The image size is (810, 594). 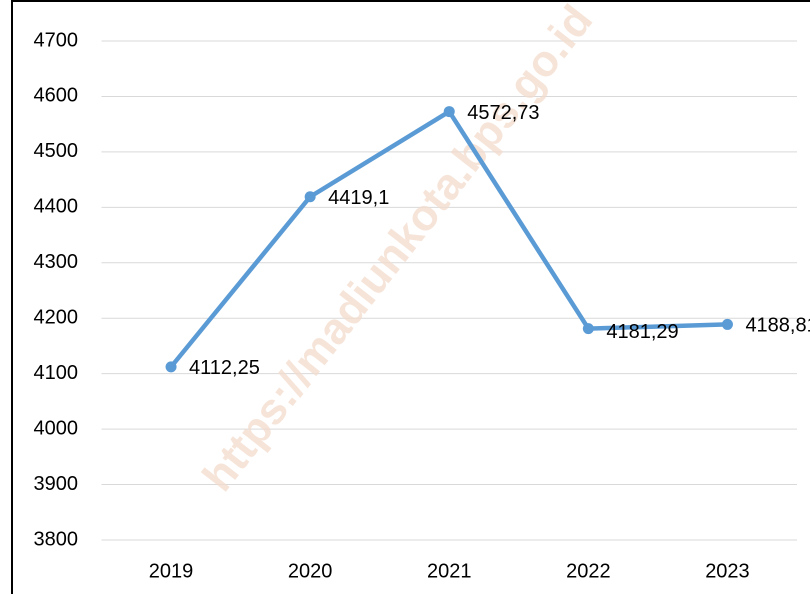 I want to click on y-tick-label: 4100, so click(x=56, y=373).